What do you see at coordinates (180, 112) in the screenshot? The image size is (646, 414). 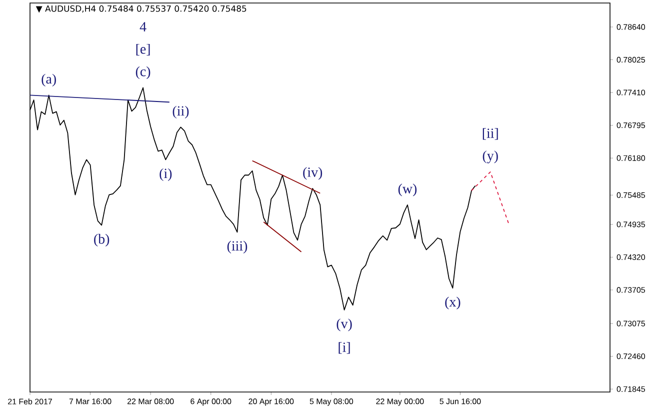 I see `annotation: (ii)` at bounding box center [180, 112].